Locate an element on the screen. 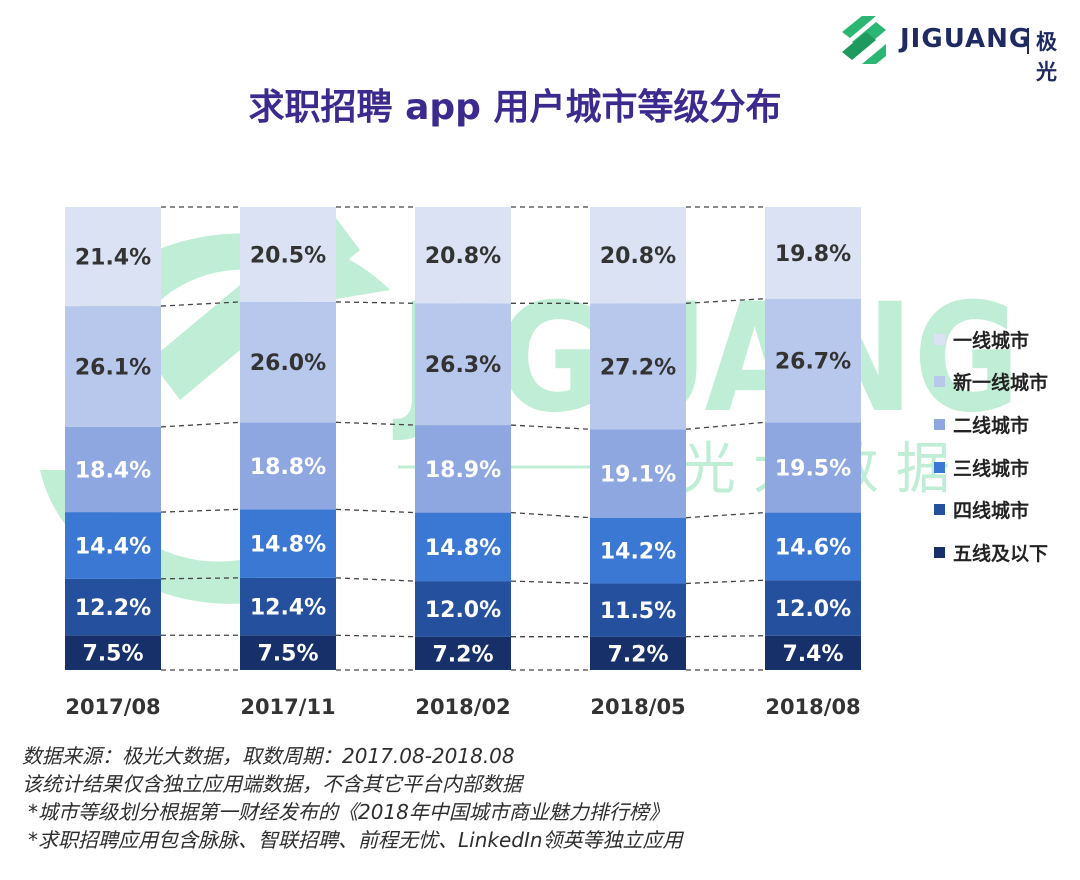  legend-label: 一线城市 is located at coordinates (991, 340).